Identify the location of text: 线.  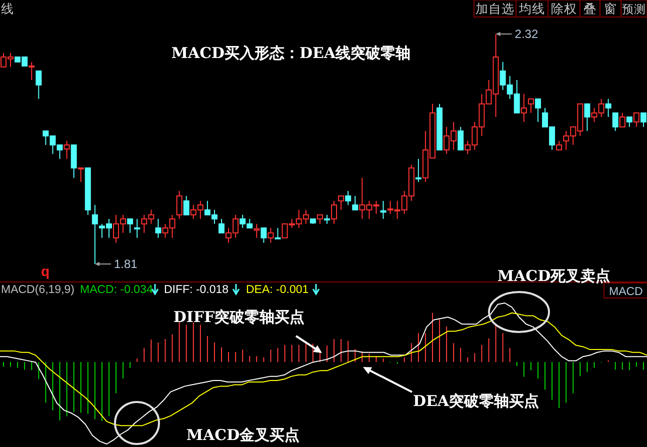
(7, 9).